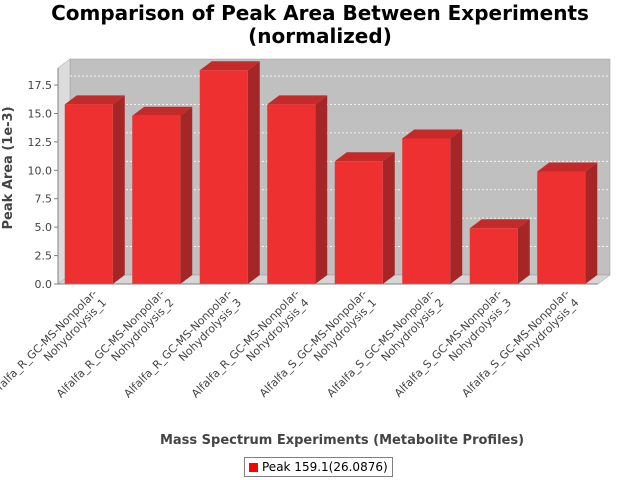 This screenshot has width=640, height=480. I want to click on y-tick-label: 17.5, so click(40, 85).